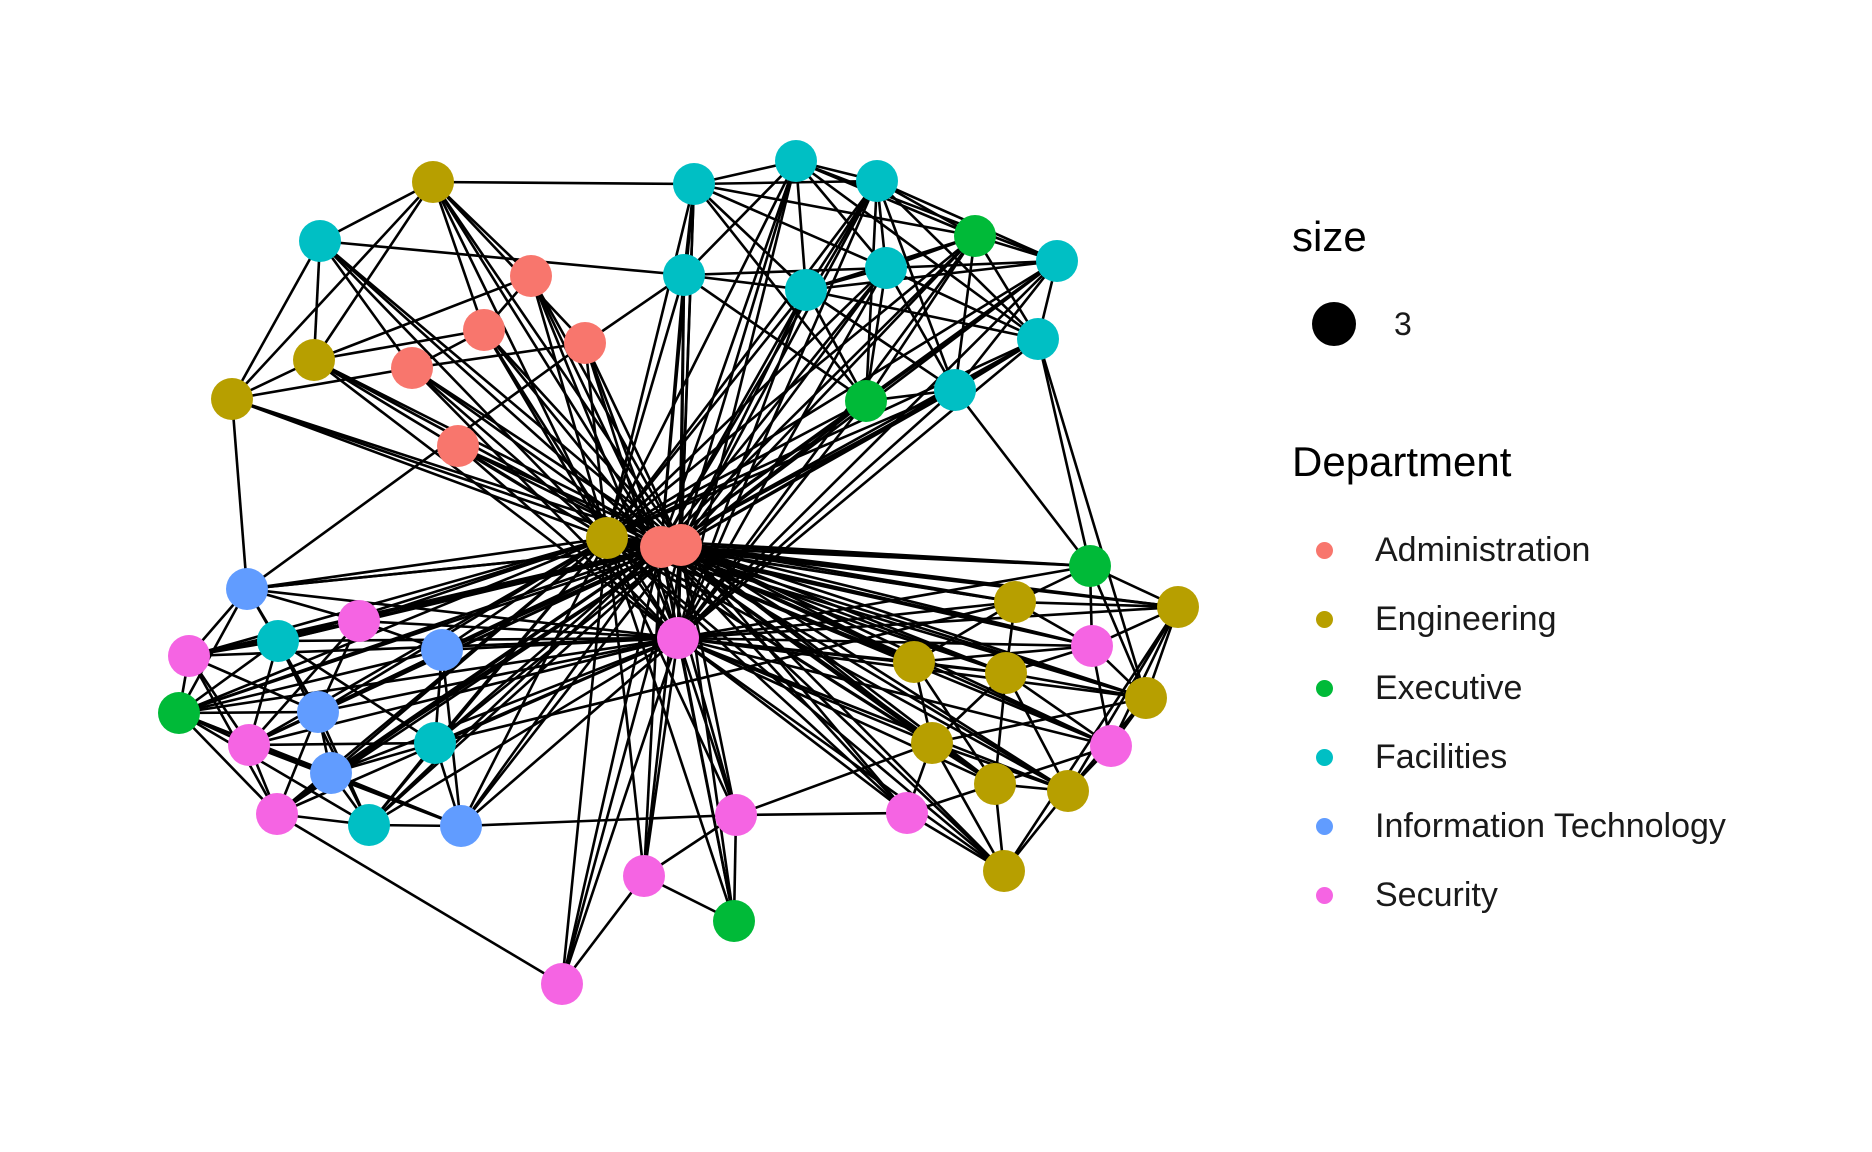 Image resolution: width=1872 pixels, height=1152 pixels. What do you see at coordinates (1441, 757) in the screenshot?
I see `legend-label: Facilities` at bounding box center [1441, 757].